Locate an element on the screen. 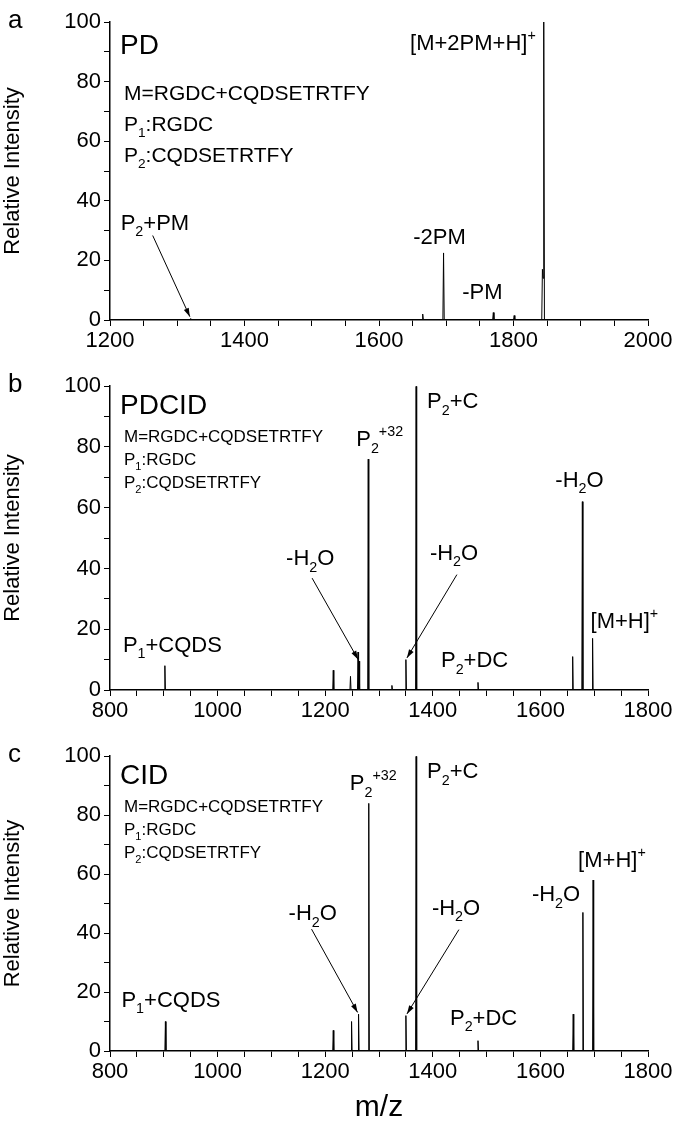 The width and height of the screenshot is (687, 1126). annotation: -2PM is located at coordinates (439, 236).